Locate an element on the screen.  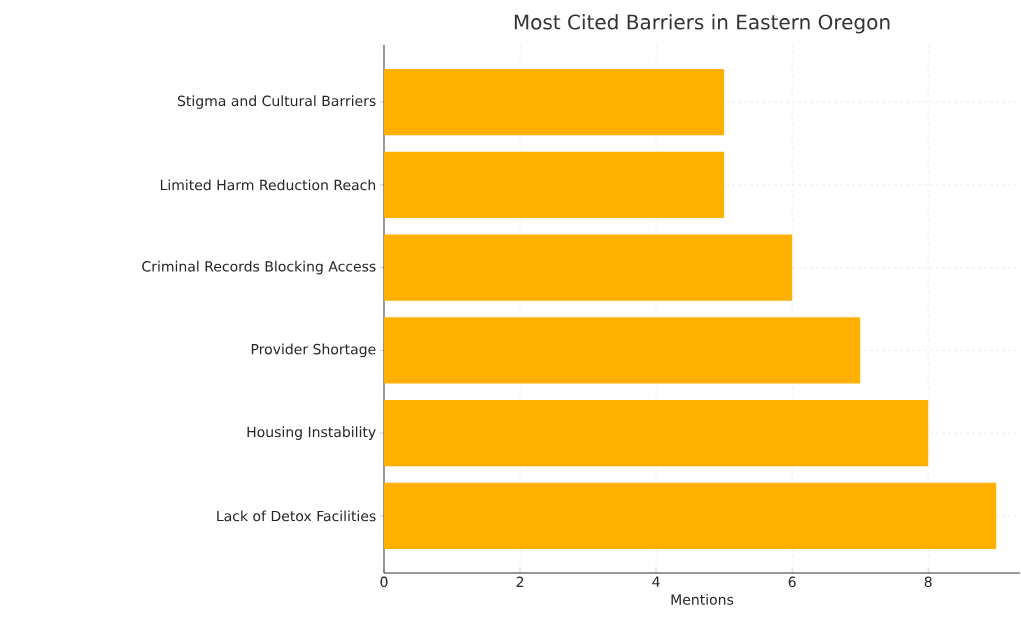
x-tick-label: 4 is located at coordinates (656, 581).